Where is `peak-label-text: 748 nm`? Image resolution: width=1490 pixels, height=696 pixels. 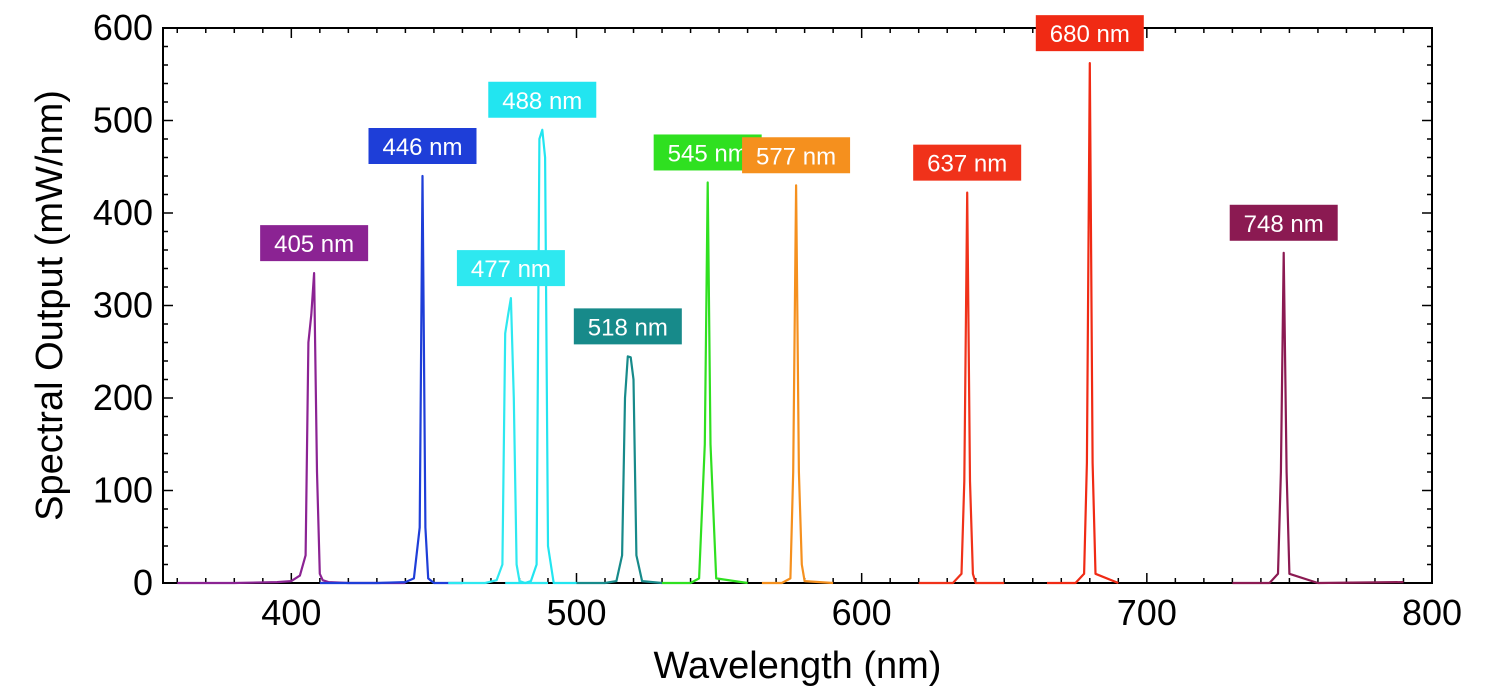 peak-label-text: 748 nm is located at coordinates (1284, 224).